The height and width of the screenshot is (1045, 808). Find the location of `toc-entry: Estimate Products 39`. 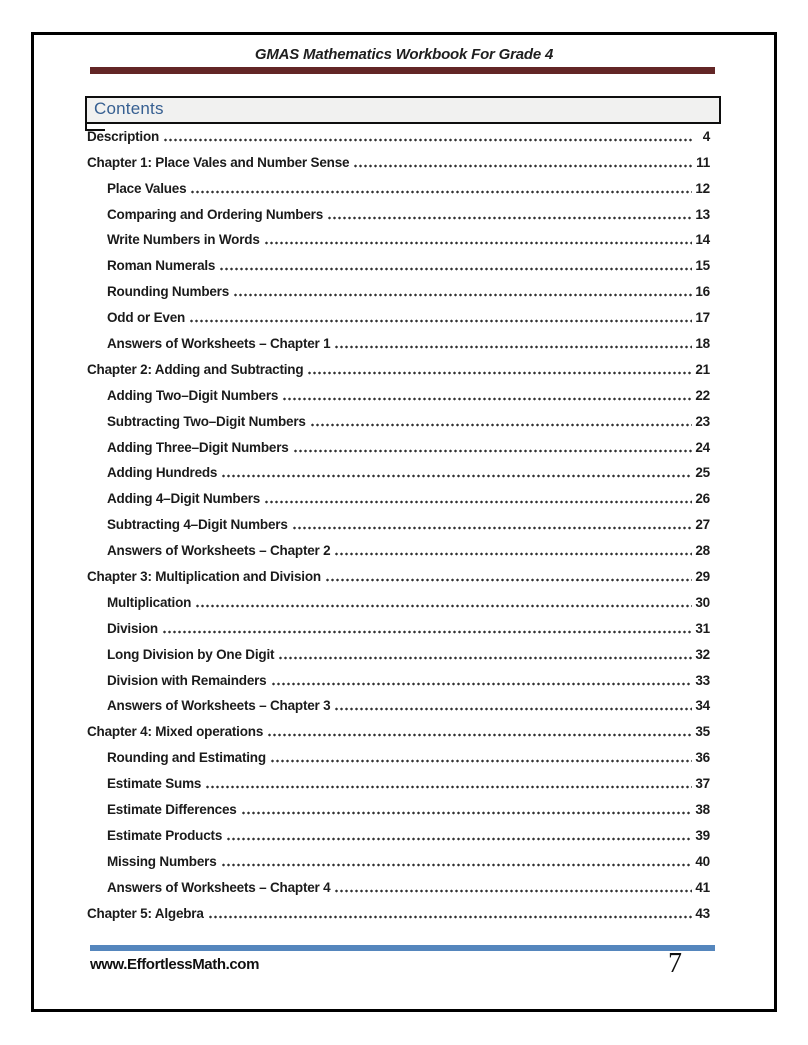

toc-entry: Estimate Products 39 is located at coordinates (398, 835).